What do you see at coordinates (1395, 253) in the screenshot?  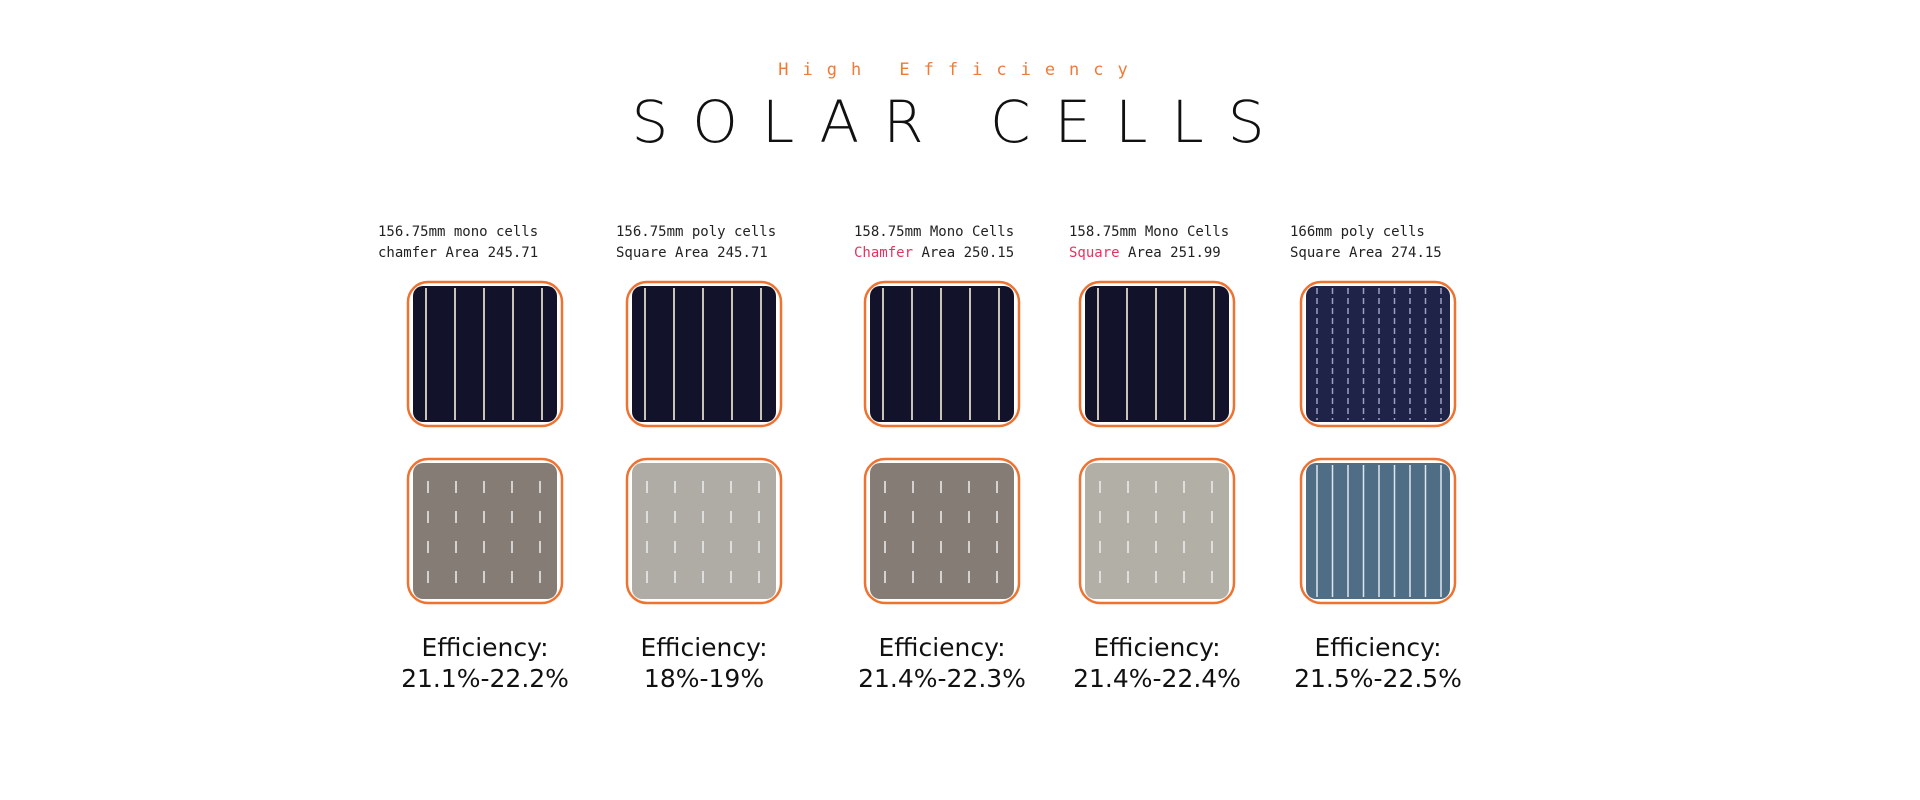 I see `cell-area: Area 274.15` at bounding box center [1395, 253].